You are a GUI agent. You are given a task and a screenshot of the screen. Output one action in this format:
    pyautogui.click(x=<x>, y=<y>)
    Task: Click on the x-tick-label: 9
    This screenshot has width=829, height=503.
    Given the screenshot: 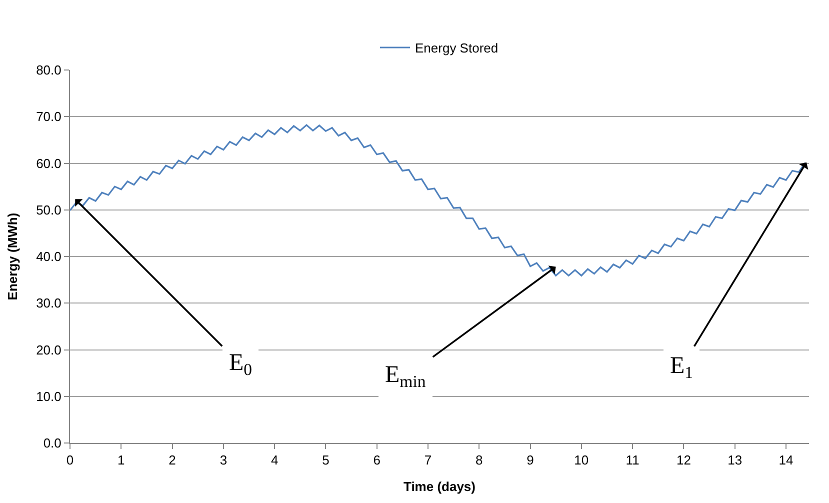 What is the action you would take?
    pyautogui.click(x=530, y=460)
    